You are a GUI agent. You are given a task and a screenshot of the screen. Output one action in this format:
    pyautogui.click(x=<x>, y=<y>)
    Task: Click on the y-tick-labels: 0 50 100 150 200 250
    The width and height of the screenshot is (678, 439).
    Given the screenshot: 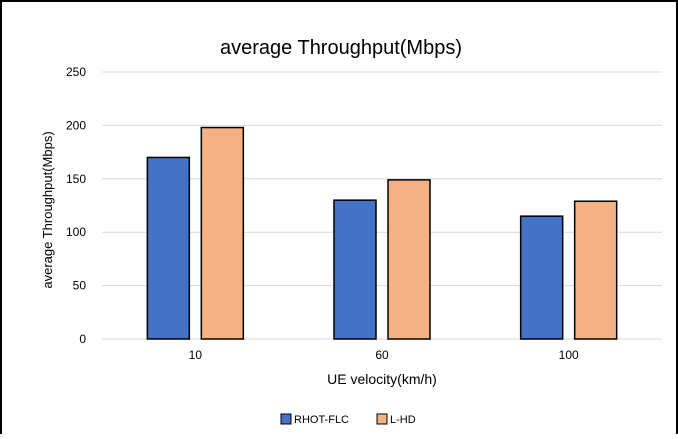 What is the action you would take?
    pyautogui.click(x=76, y=205)
    